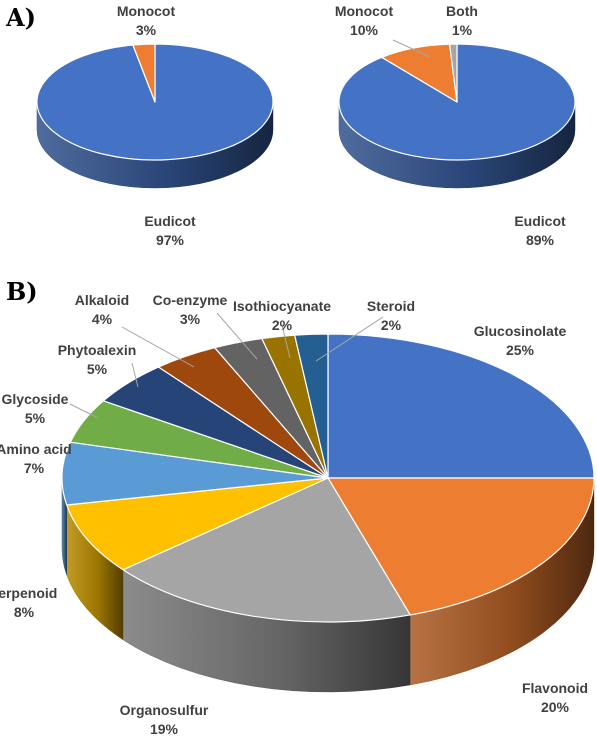 The height and width of the screenshot is (743, 597). What do you see at coordinates (419, 73) in the screenshot?
I see `a2-slice-monocot` at bounding box center [419, 73].